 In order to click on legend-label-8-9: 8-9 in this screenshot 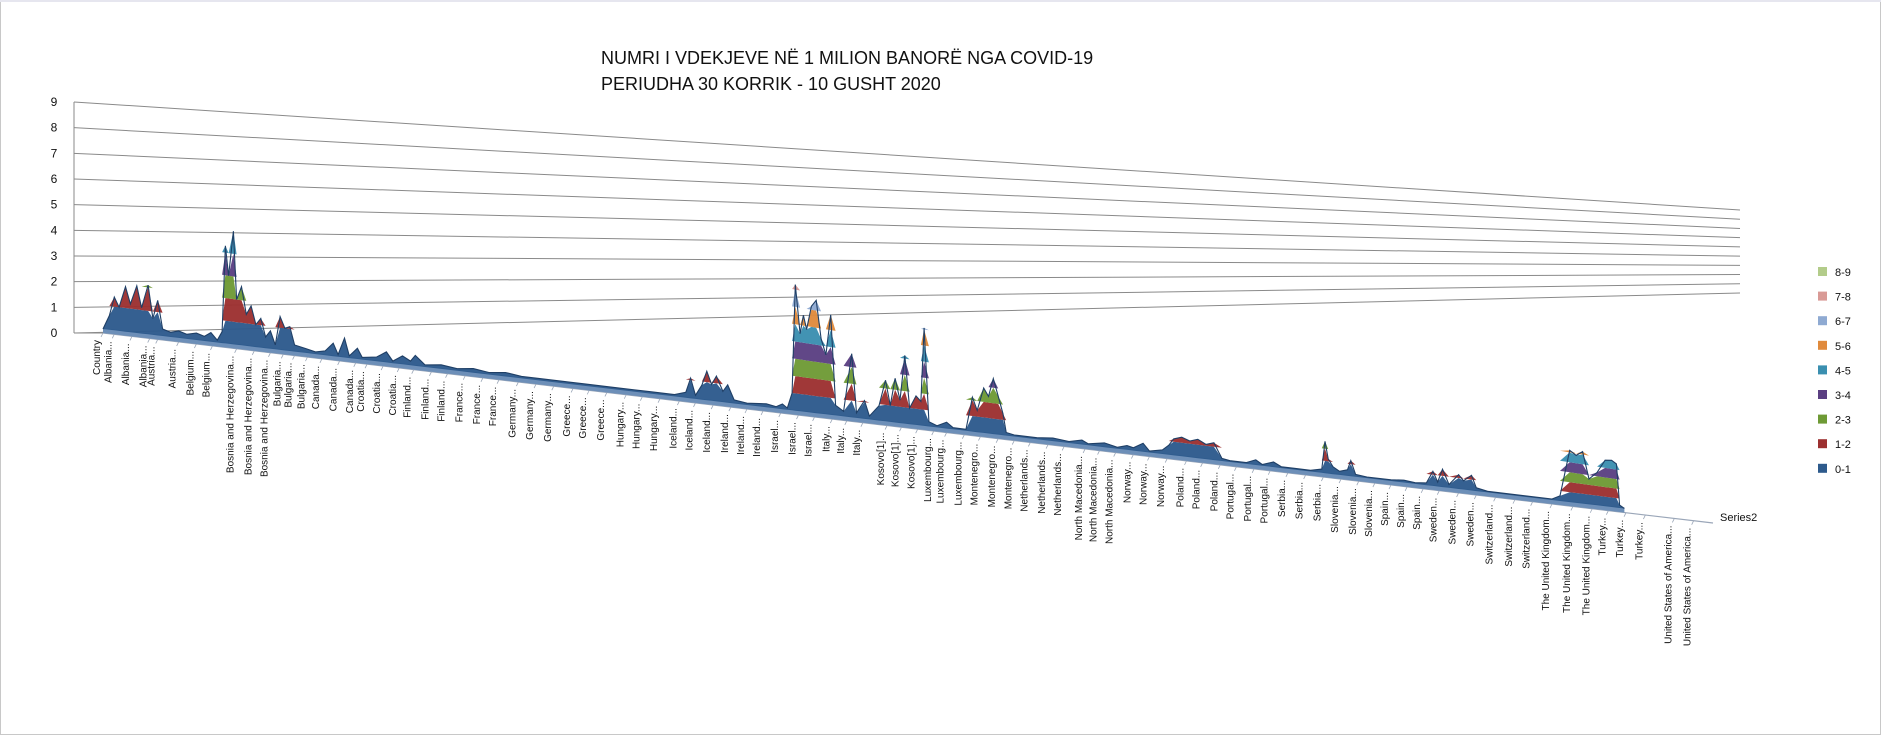, I will do `click(1843, 273)`.